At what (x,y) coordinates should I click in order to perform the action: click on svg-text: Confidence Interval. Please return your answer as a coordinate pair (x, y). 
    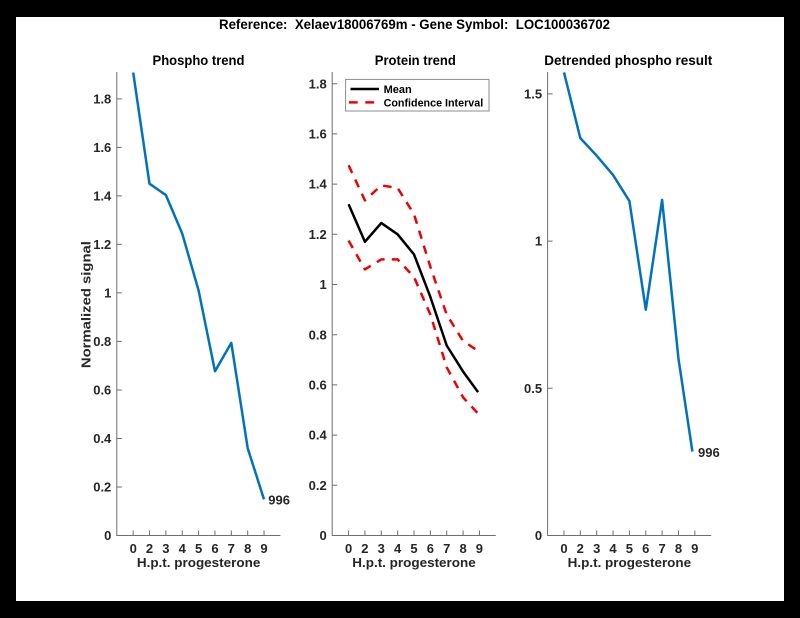
    Looking at the image, I should click on (434, 103).